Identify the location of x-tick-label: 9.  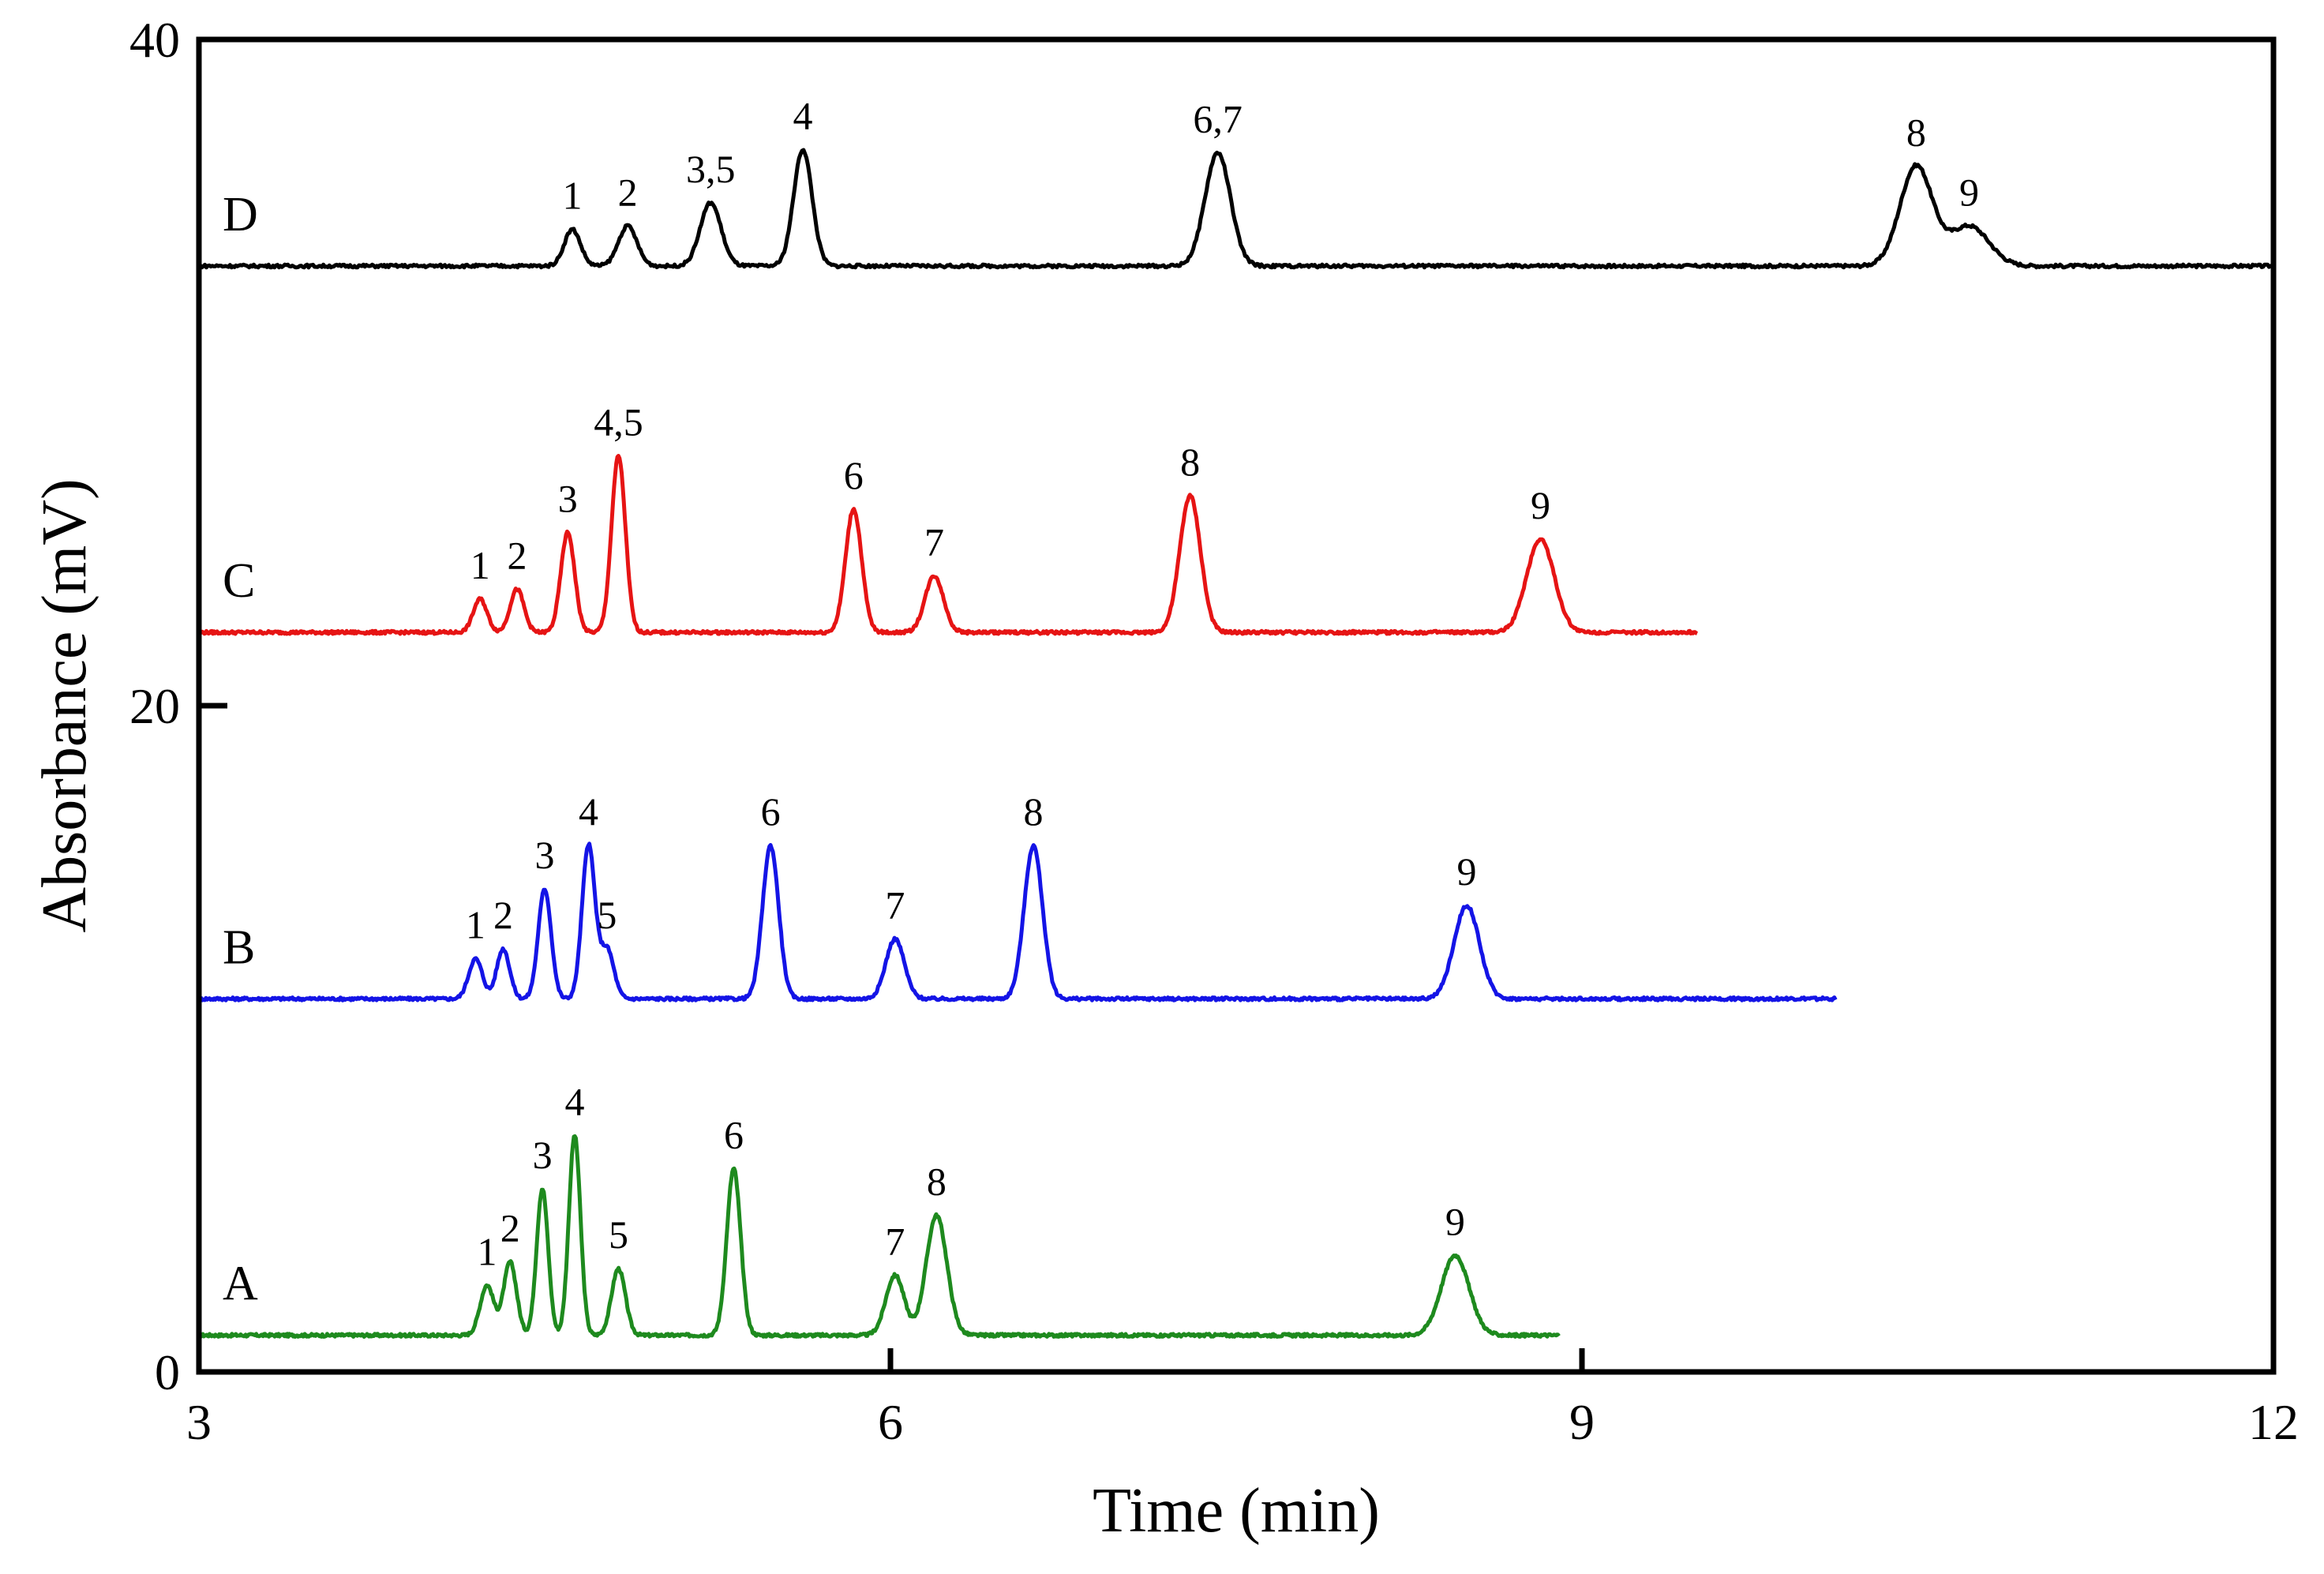
(1582, 1422).